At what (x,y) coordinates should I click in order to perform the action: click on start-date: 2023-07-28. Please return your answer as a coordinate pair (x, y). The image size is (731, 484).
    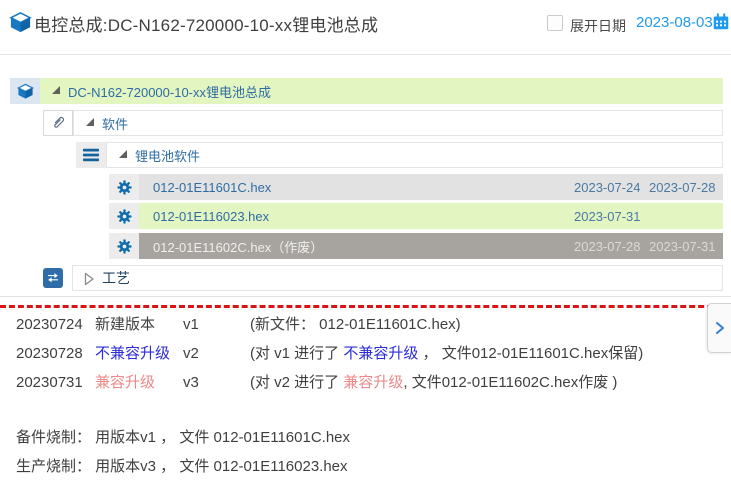
    Looking at the image, I should click on (607, 246).